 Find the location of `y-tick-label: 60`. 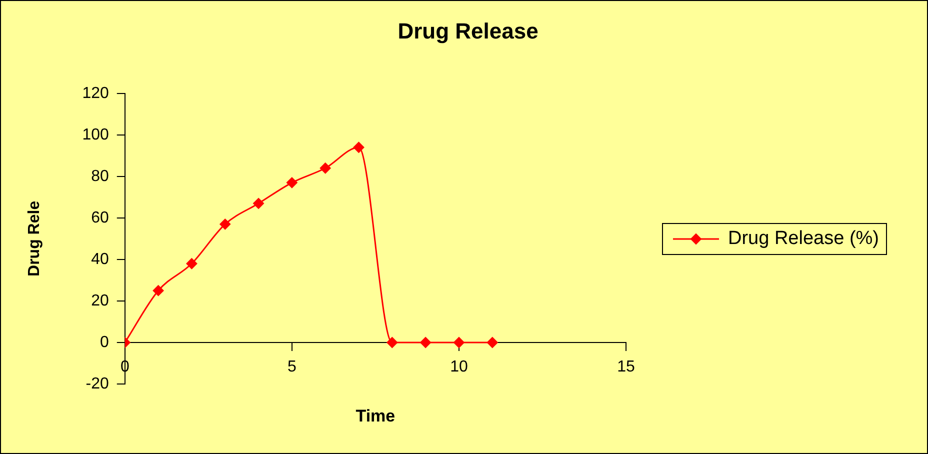

y-tick-label: 60 is located at coordinates (100, 217).